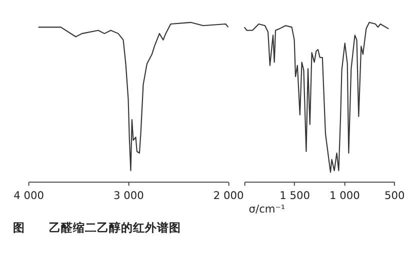  I want to click on x-tick-label: 1 500, so click(295, 195).